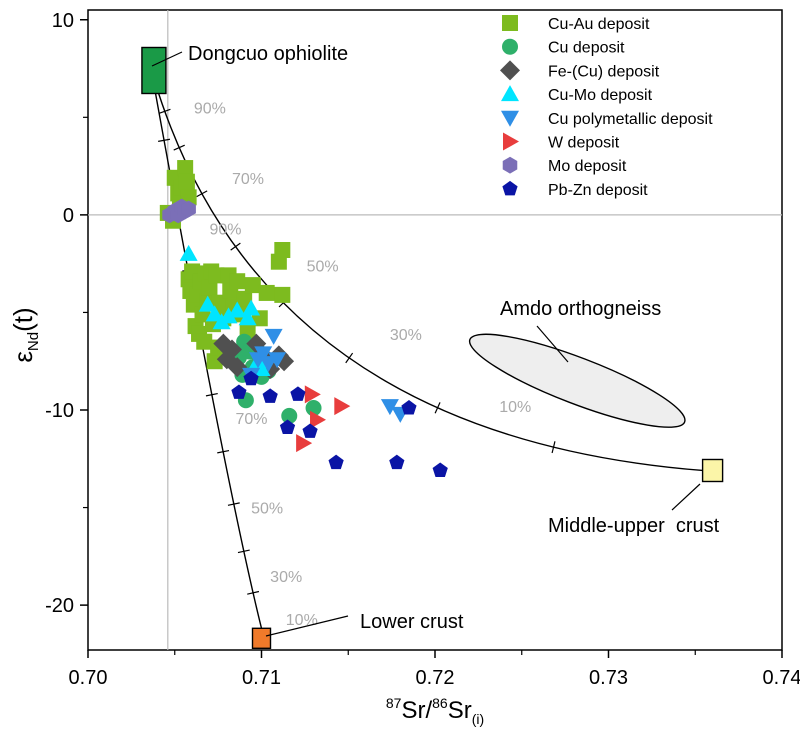 This screenshot has width=800, height=734. Describe the element at coordinates (406, 335) in the screenshot. I see `mixing-percent-label: 30%` at that location.